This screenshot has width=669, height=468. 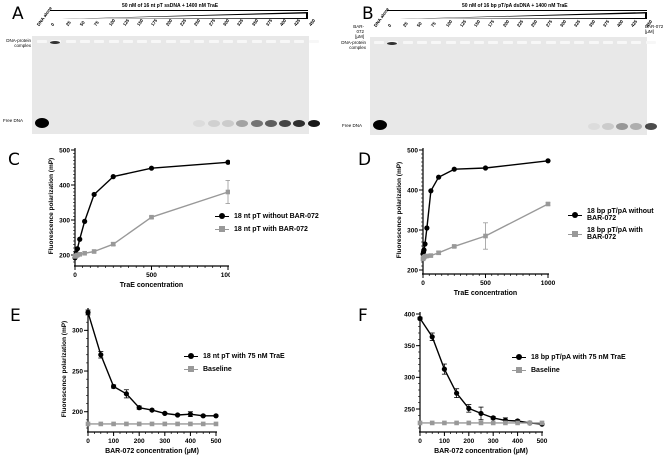 I want to click on legend-item: Baseline, so click(x=569, y=370).